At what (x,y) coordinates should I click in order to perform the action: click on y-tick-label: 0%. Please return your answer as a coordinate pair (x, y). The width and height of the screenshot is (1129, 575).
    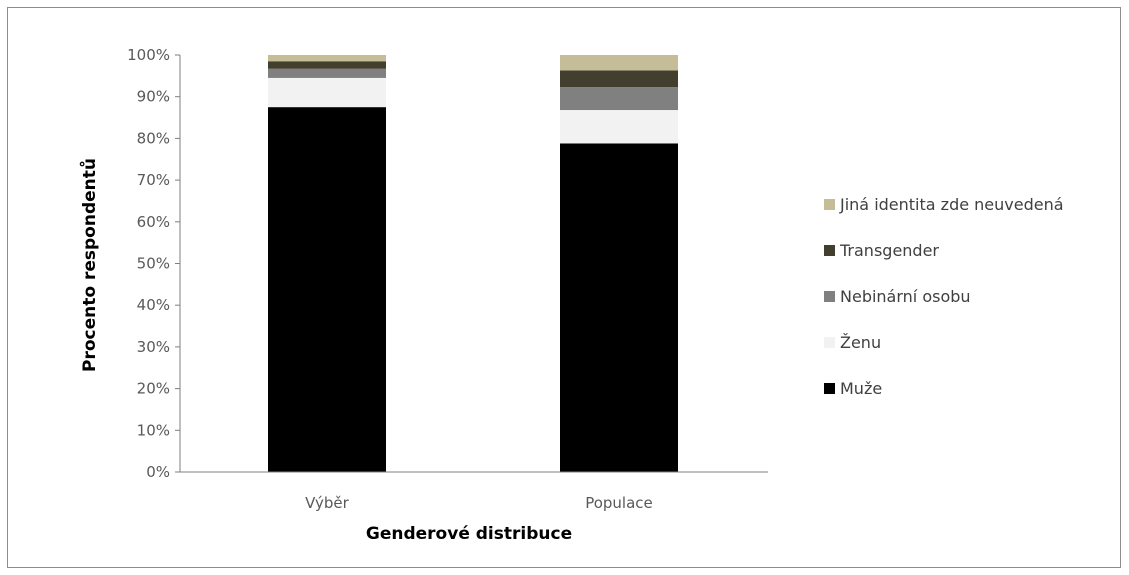
    Looking at the image, I should click on (158, 472).